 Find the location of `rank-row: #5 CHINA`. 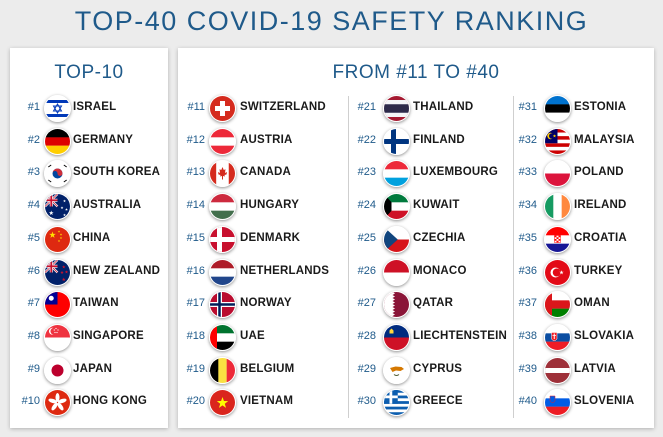

rank-row: #5 CHINA is located at coordinates (331, 239).